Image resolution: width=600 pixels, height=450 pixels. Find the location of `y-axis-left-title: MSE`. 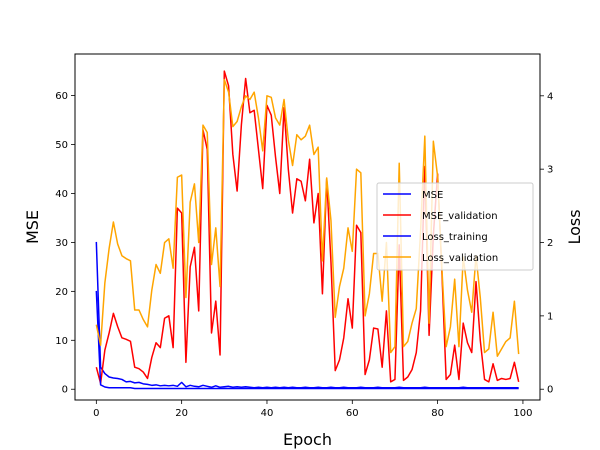

y-axis-left-title: MSE is located at coordinates (32, 227).